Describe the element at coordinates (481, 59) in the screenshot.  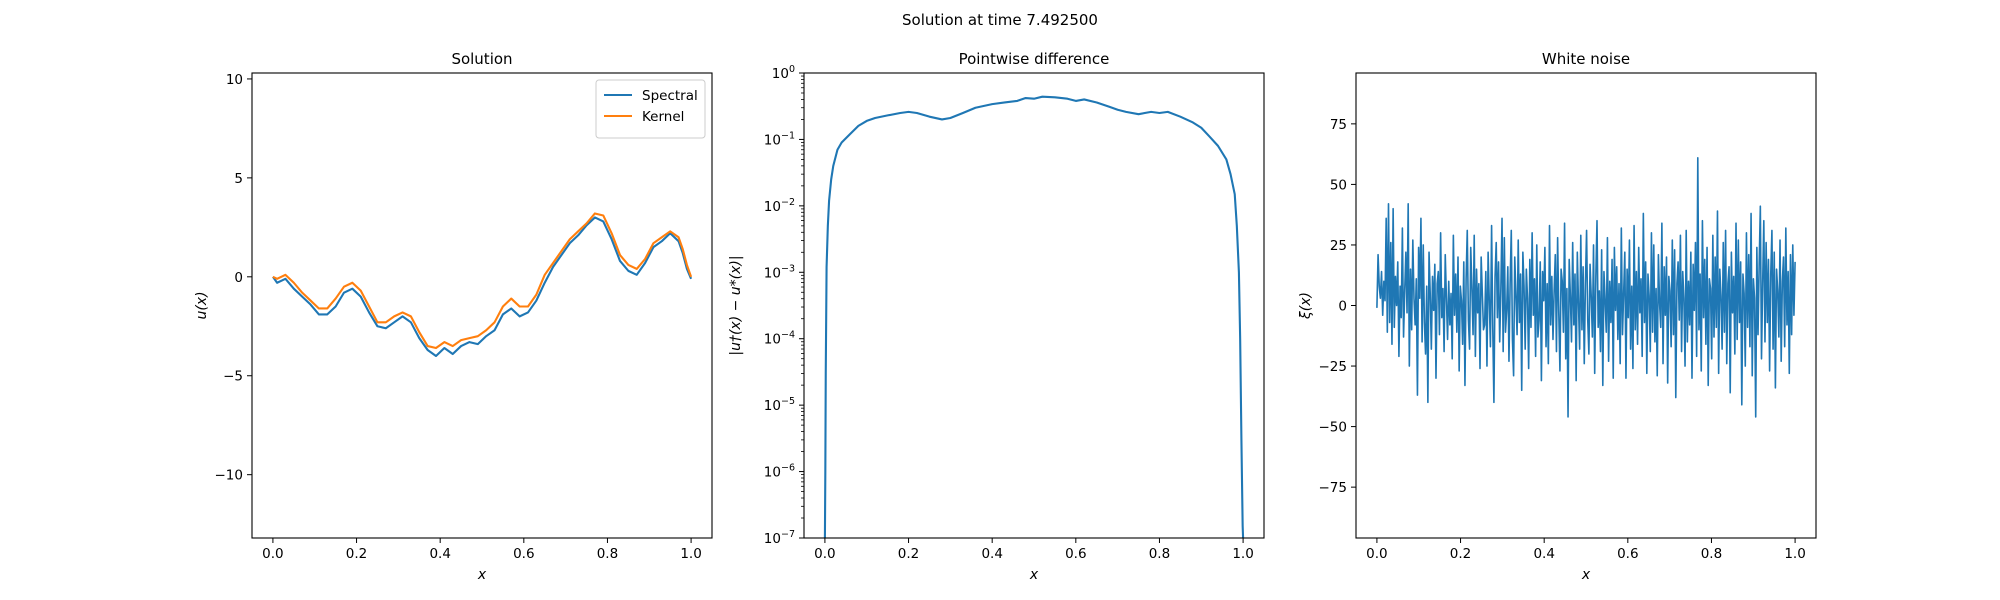
I see `solution-title: Solution` at that location.